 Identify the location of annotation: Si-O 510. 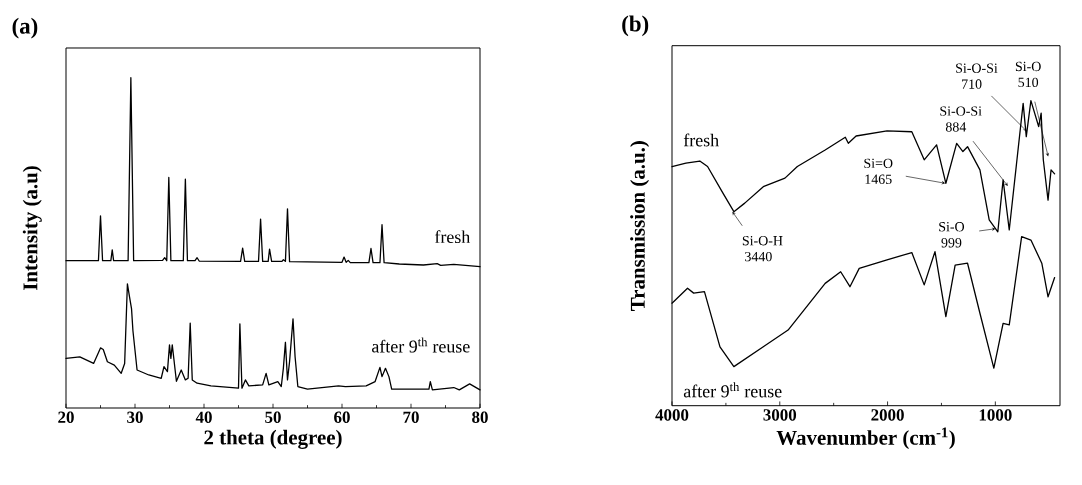
(1028, 74).